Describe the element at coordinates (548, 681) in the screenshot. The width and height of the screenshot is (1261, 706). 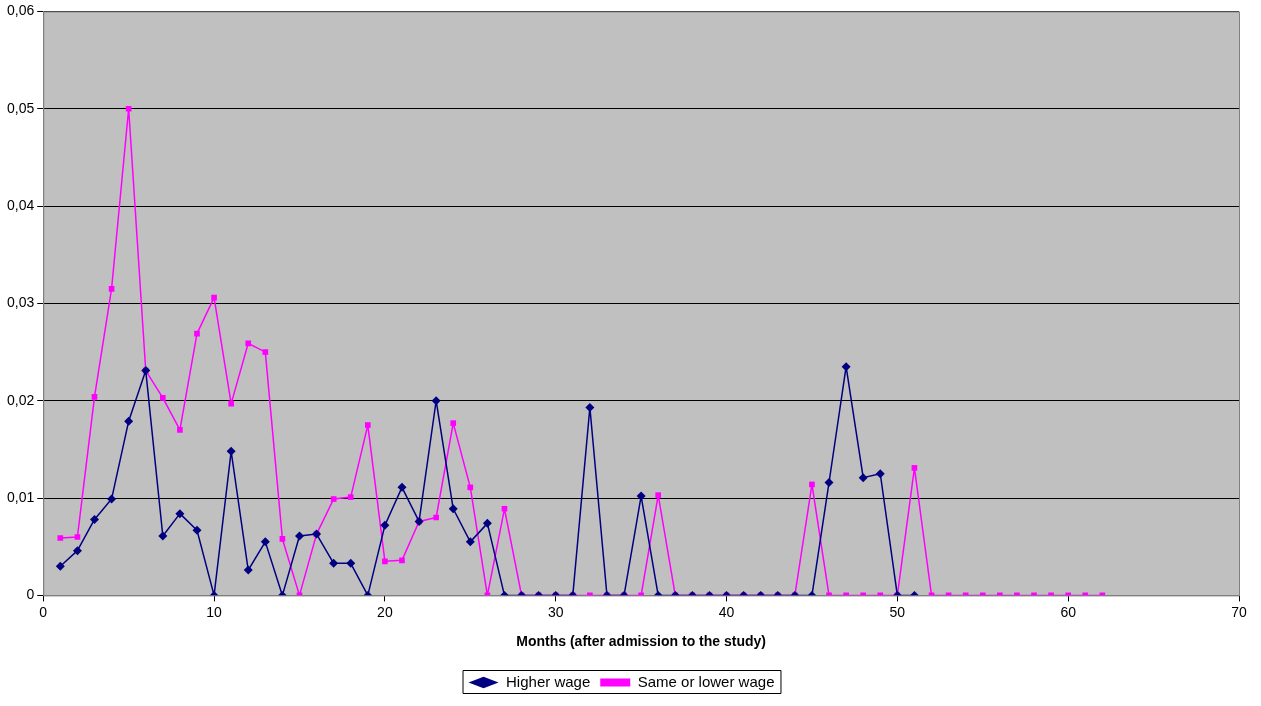
I see `legend-label: Higher wage` at that location.